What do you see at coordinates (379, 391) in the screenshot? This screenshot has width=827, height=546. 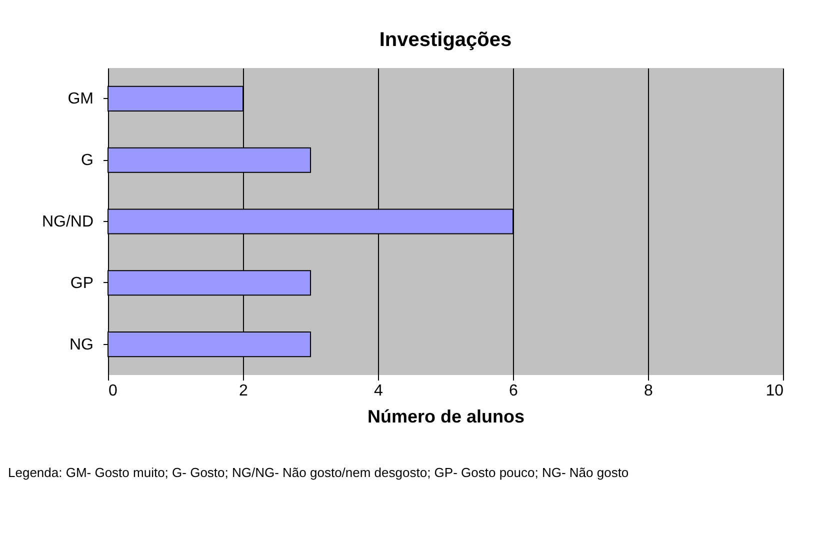 I see `x-tick-label: 4` at bounding box center [379, 391].